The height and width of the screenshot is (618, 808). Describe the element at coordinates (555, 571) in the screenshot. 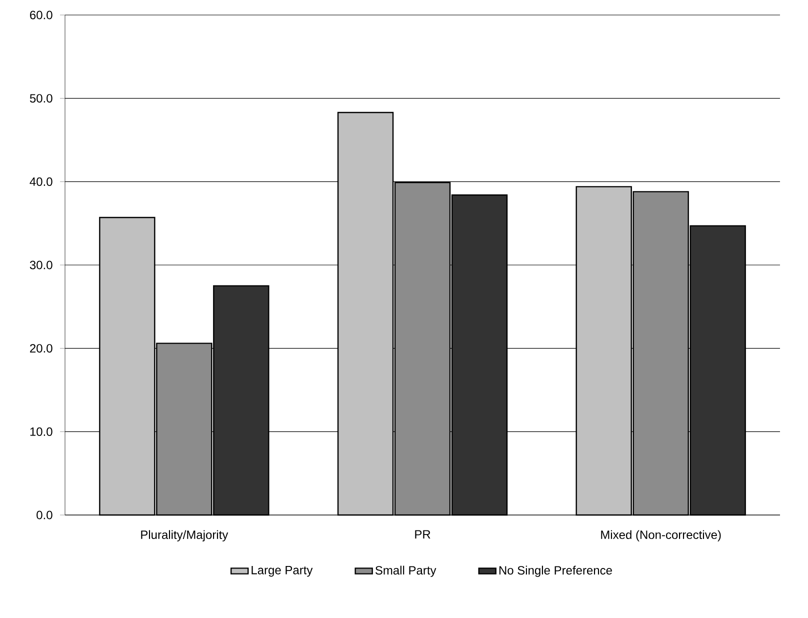

I see `legend-label: No Single Preference` at that location.